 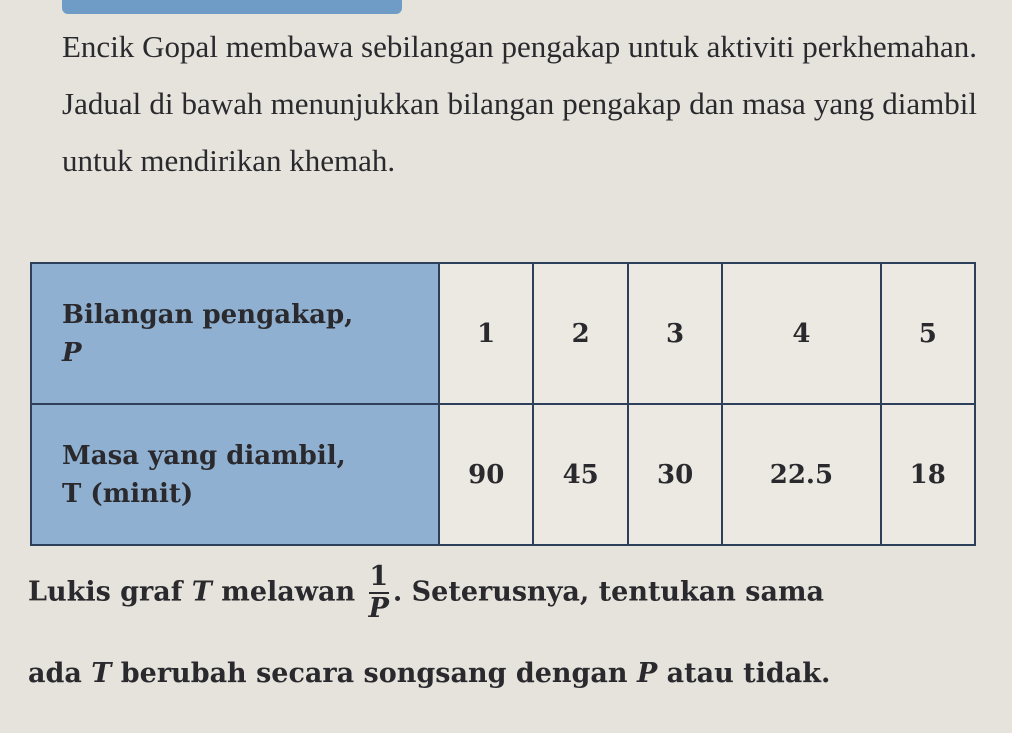 What do you see at coordinates (486, 333) in the screenshot?
I see `cell: 1` at bounding box center [486, 333].